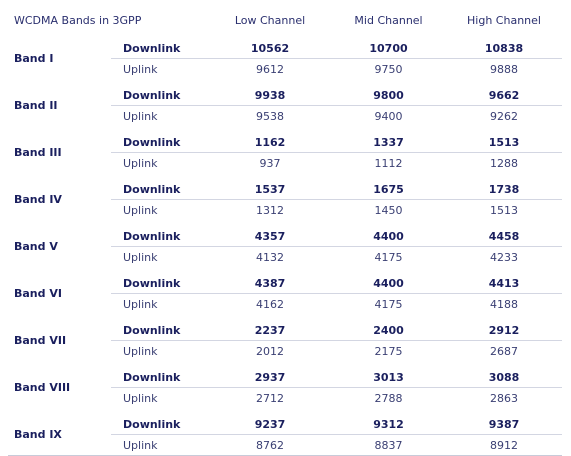  I want to click on uplink-high-channel: 4233, so click(504, 258).